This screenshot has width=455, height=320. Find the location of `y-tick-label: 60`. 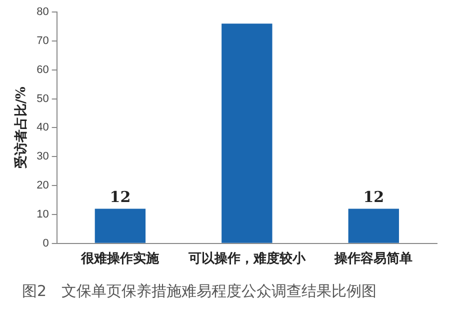

y-tick-label: 60 is located at coordinates (42, 70).